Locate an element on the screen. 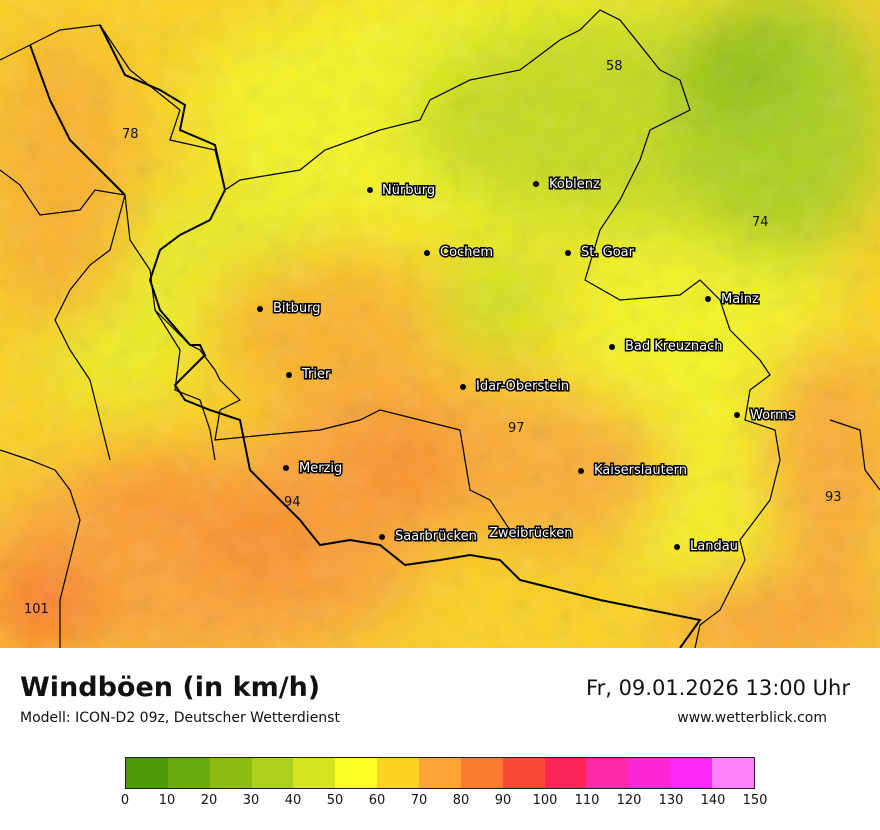 Image resolution: width=880 pixels, height=830 pixels. value-label: 58 is located at coordinates (614, 66).